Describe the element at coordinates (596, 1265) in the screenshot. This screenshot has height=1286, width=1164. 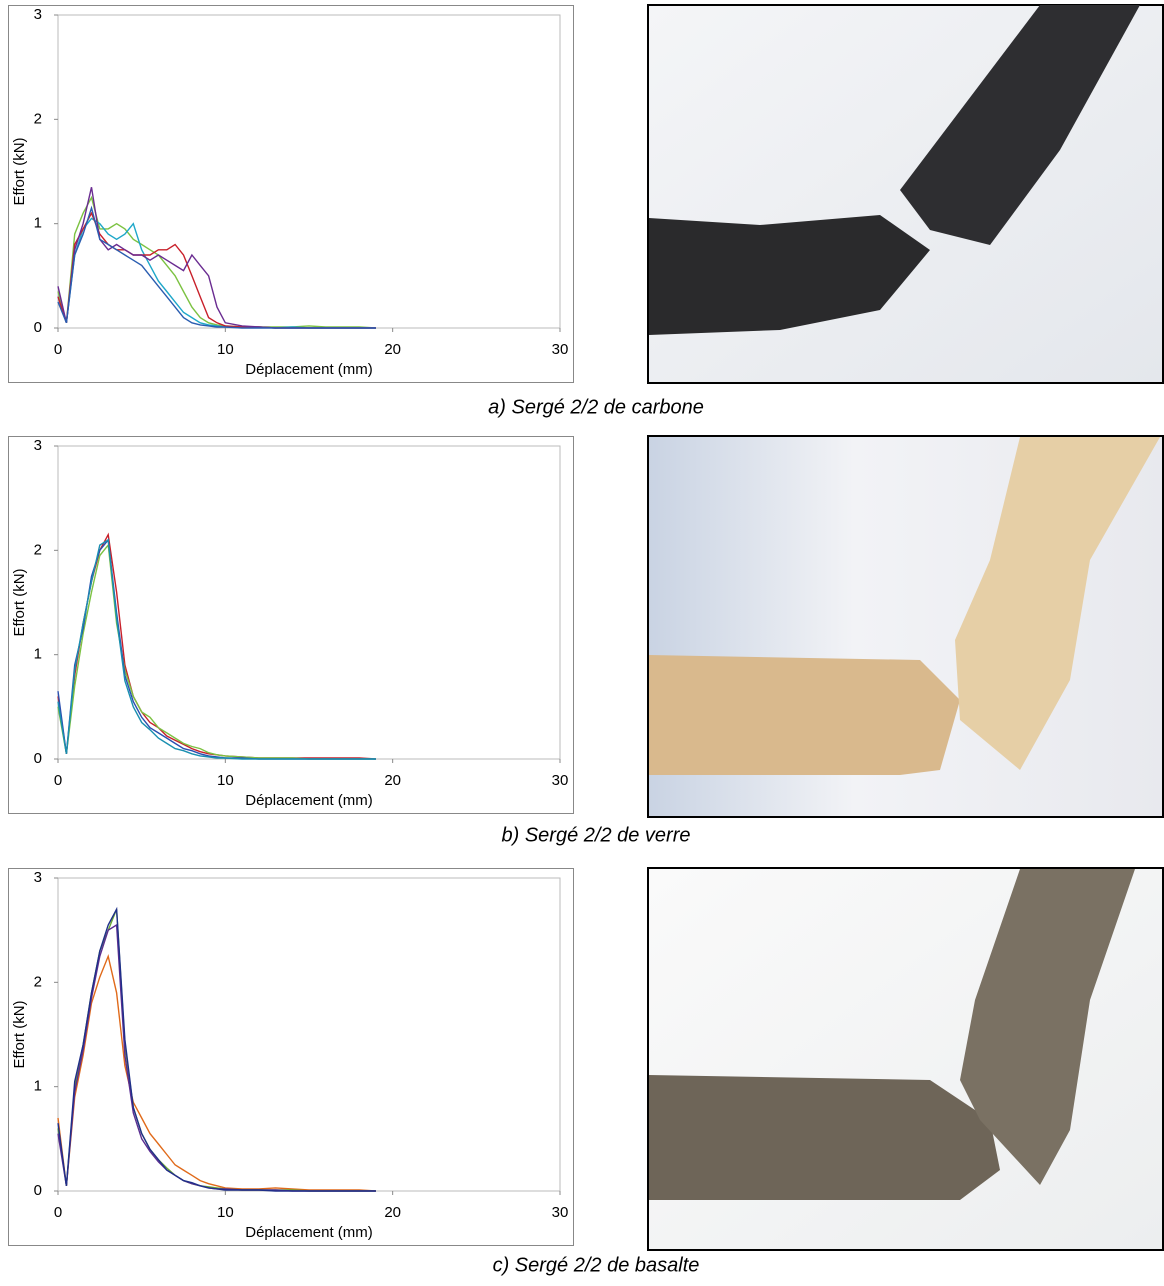
I see `caption: c) Sergé 2/2 de basalte` at that location.